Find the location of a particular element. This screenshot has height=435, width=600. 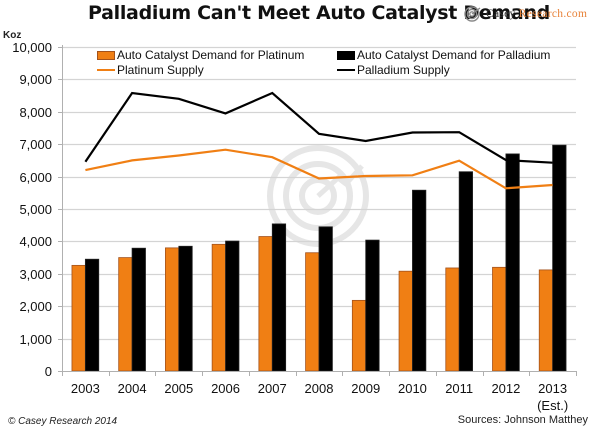

copyright-note: © Casey Research 2014 is located at coordinates (63, 421).